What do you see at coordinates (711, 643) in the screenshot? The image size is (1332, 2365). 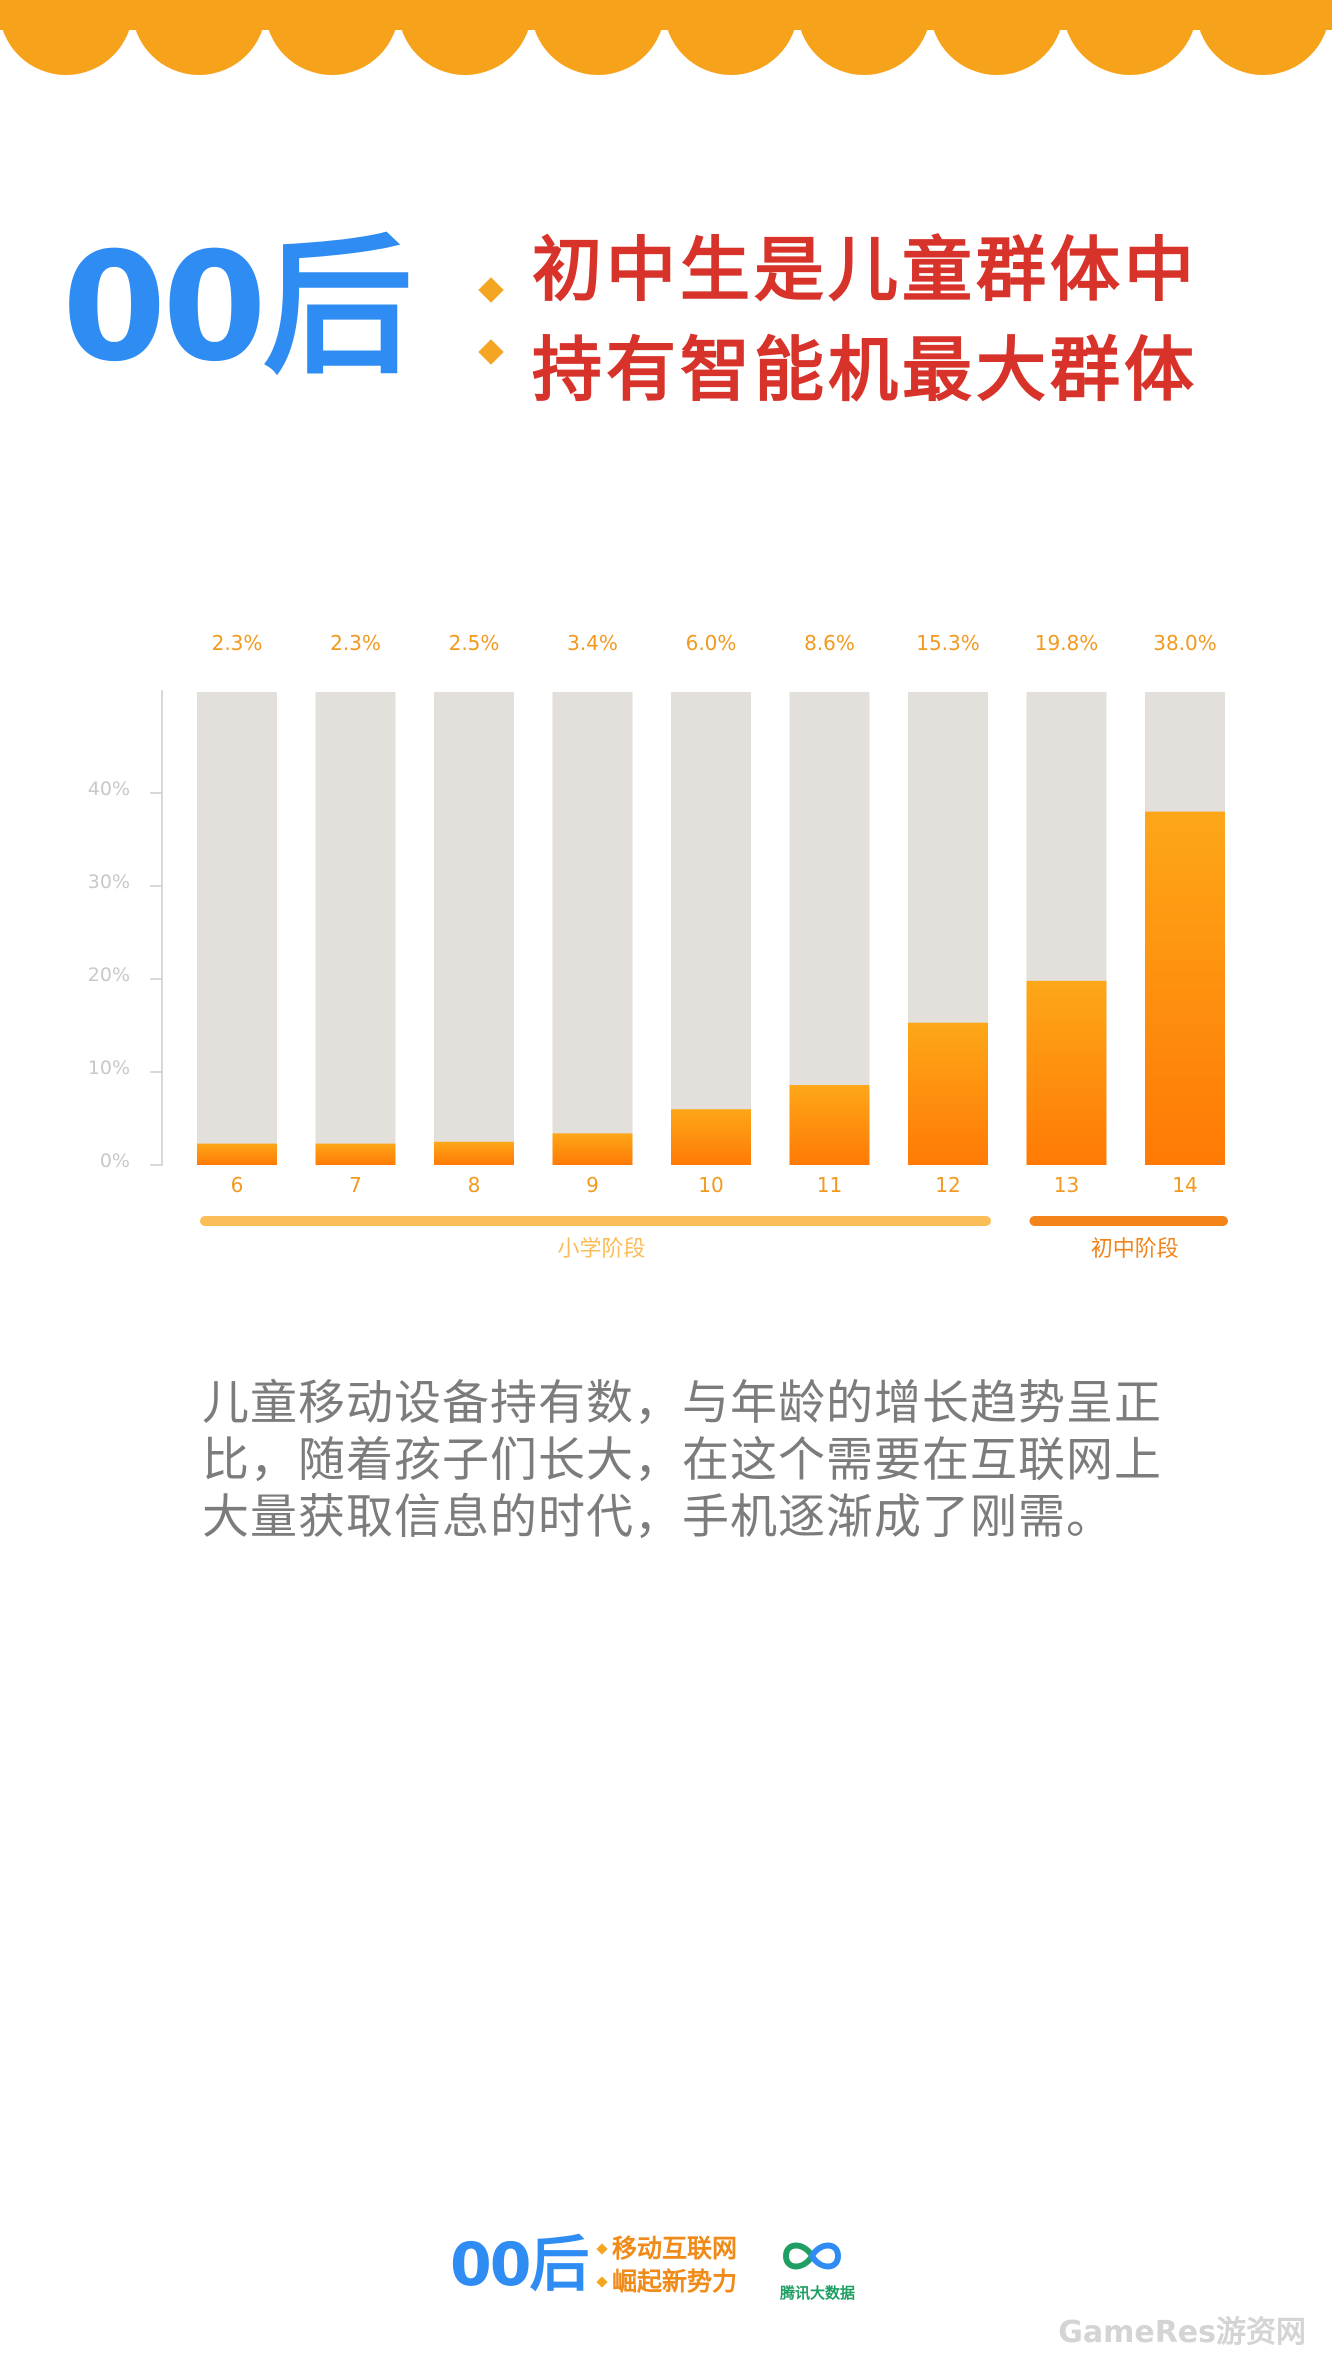 I see `bar-value-label: 6.0%` at bounding box center [711, 643].